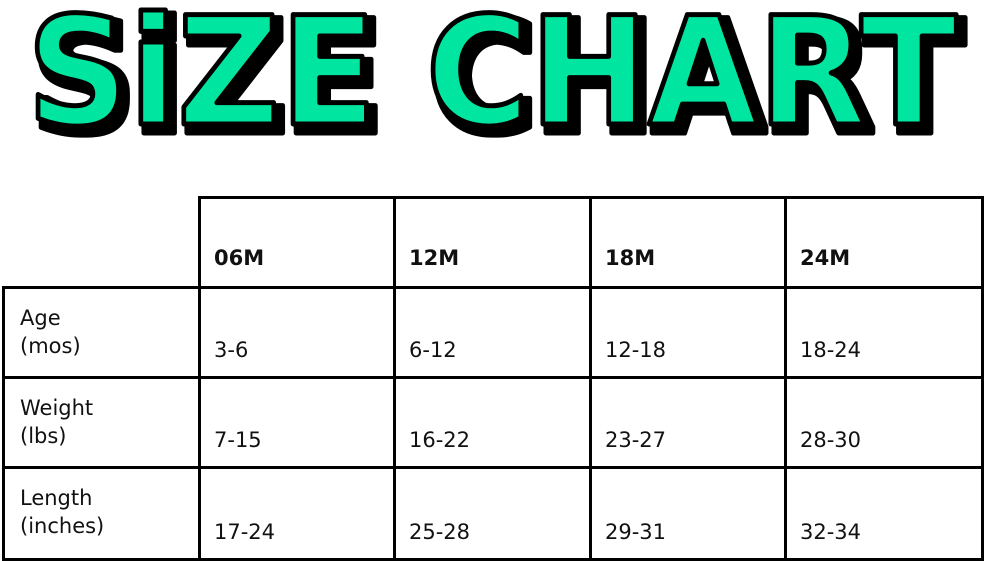 The image size is (984, 561). I want to click on cell-line: 3-6, so click(231, 350).